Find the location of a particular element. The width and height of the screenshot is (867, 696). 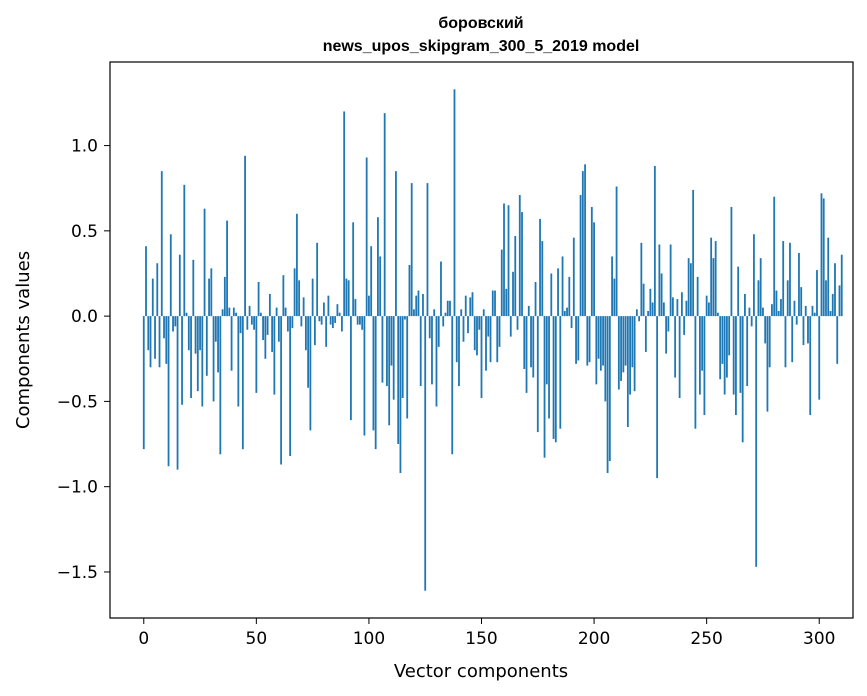

x-axis-label: Vector components is located at coordinates (481, 671).